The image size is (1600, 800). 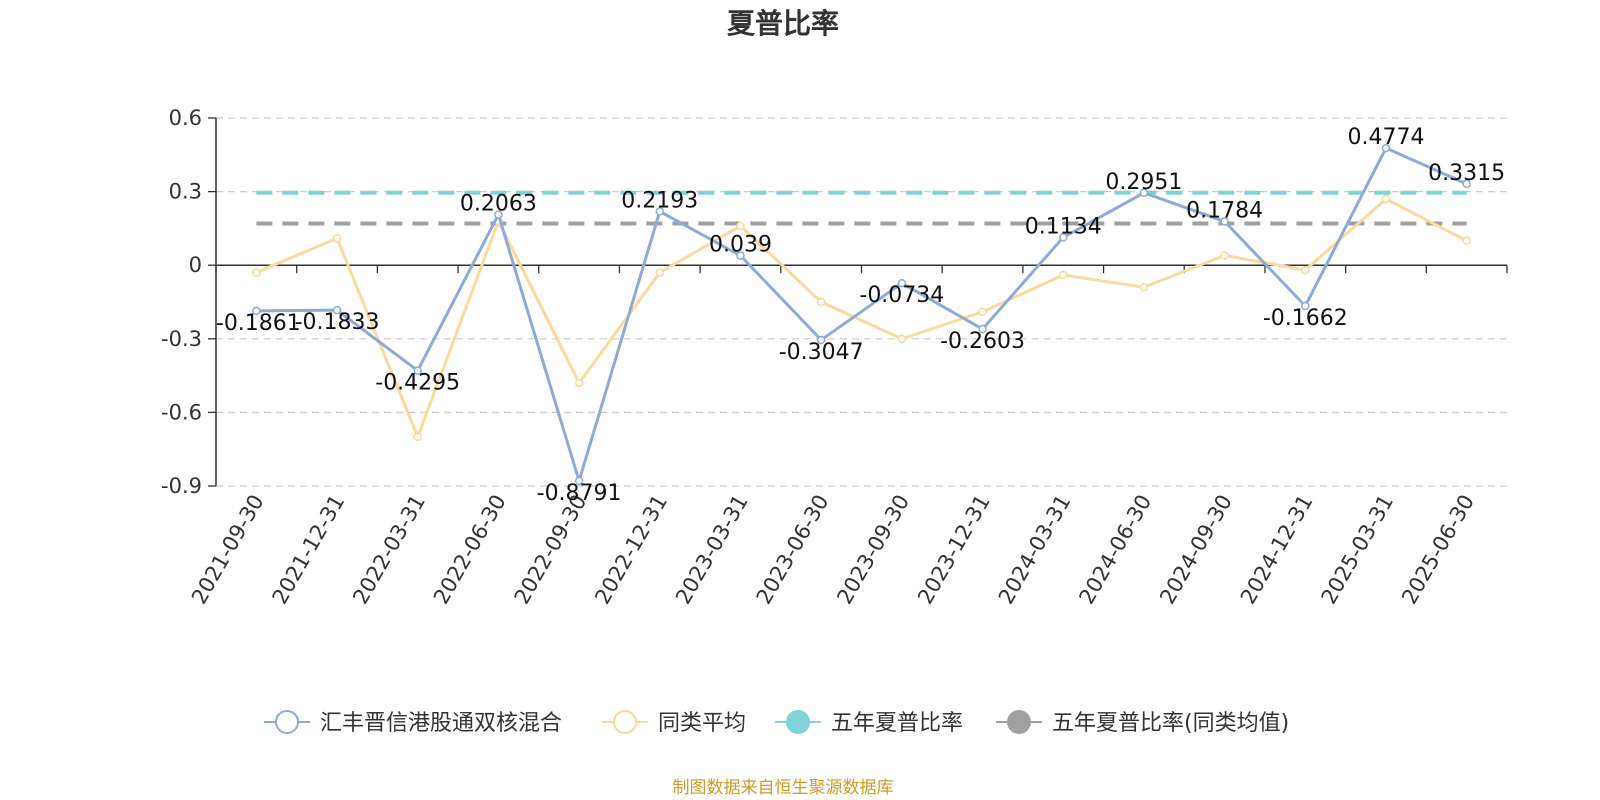 What do you see at coordinates (551, 550) in the screenshot?
I see `x-tick-label: 2022-09-30` at bounding box center [551, 550].